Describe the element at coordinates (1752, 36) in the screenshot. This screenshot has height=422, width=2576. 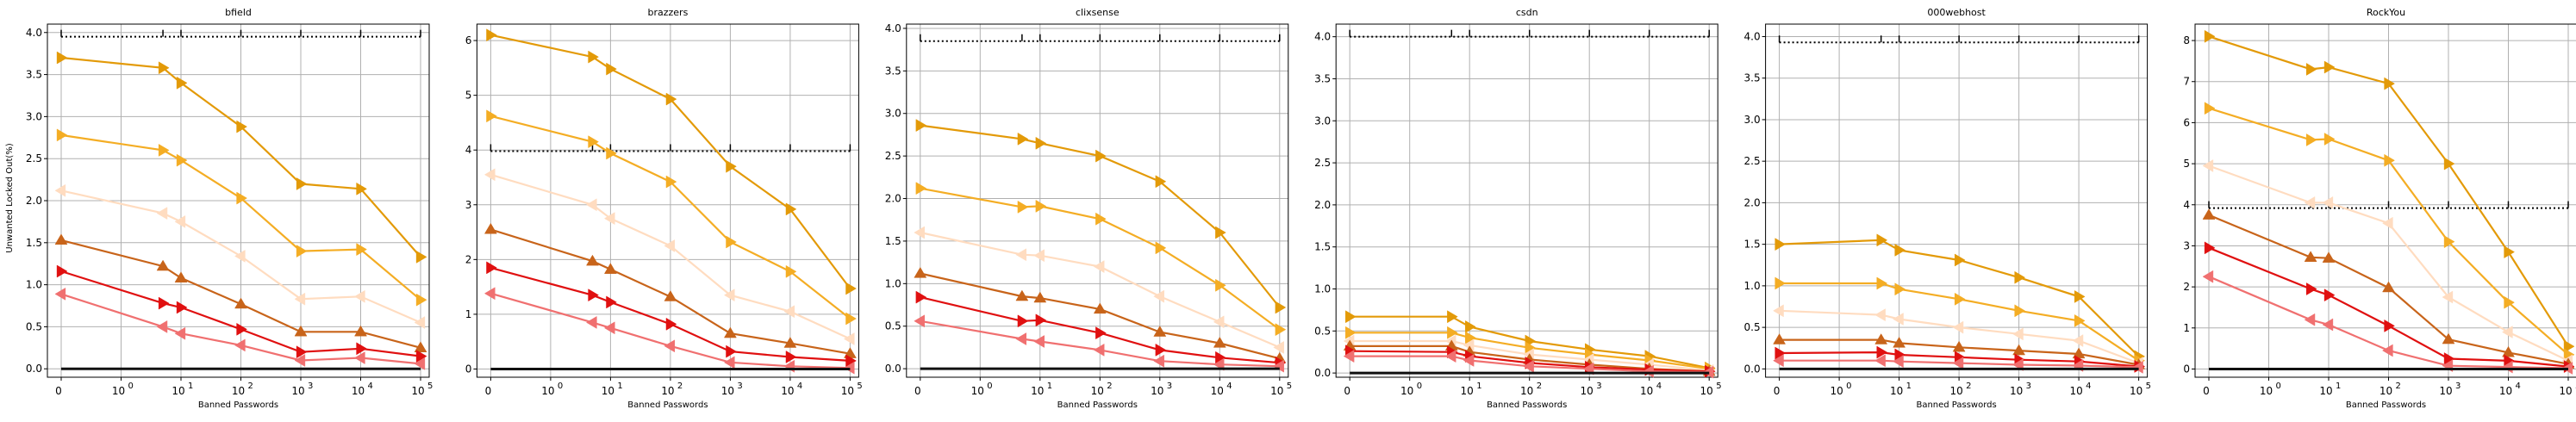
I see `y-tick-label: 4.0` at that location.